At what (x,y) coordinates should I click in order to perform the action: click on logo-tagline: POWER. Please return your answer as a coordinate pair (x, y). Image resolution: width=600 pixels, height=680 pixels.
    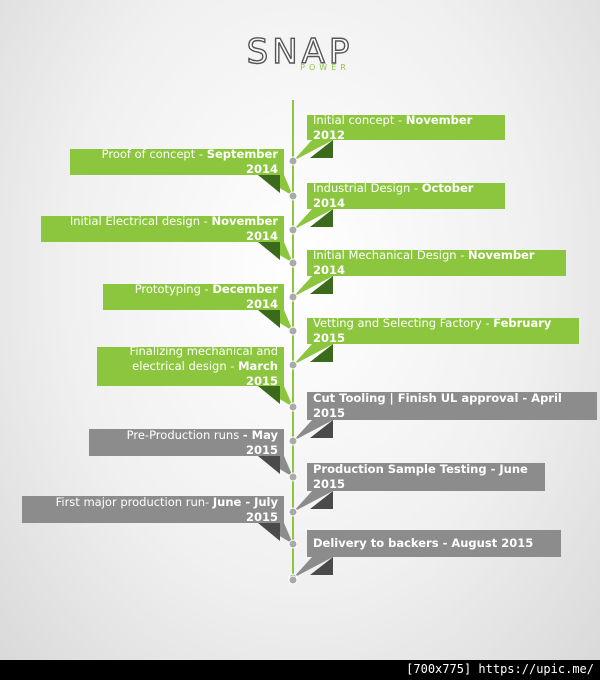
    Looking at the image, I should click on (325, 67).